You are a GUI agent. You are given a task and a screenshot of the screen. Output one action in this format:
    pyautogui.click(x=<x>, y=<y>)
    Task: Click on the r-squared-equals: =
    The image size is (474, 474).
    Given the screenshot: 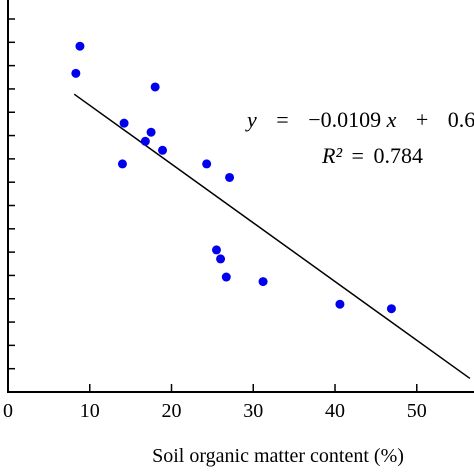 What is the action you would take?
    pyautogui.click(x=358, y=155)
    